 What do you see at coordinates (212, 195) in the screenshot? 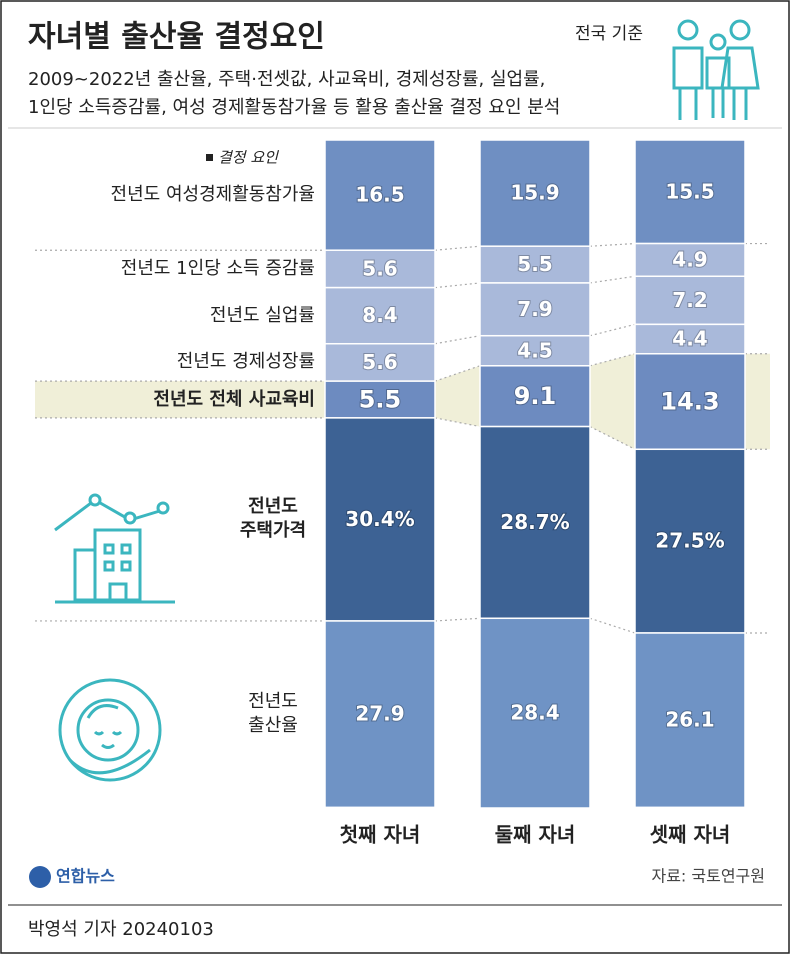
I see `series-label: 전년도 여성경제활동참가율` at bounding box center [212, 195].